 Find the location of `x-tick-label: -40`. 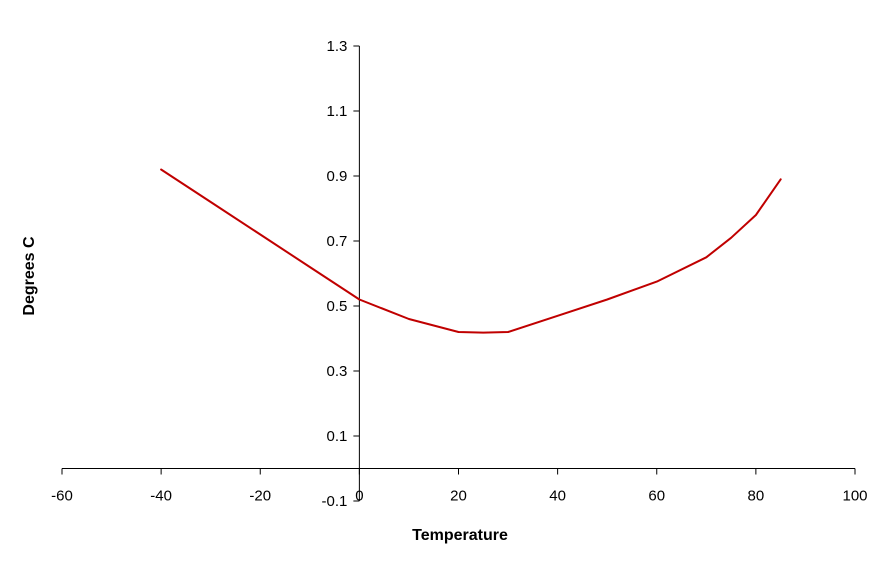

x-tick-label: -40 is located at coordinates (161, 496).